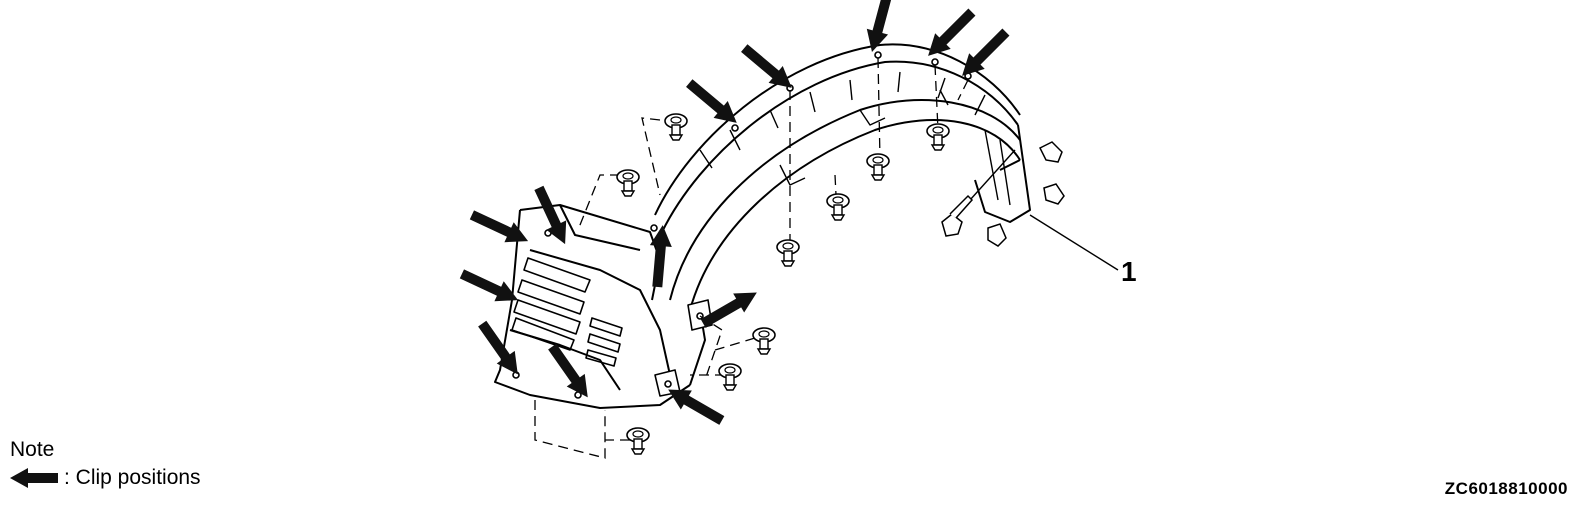 The height and width of the screenshot is (507, 1578). Describe the element at coordinates (1506, 488) in the screenshot. I see `figure-code: ZC6018810000` at that location.